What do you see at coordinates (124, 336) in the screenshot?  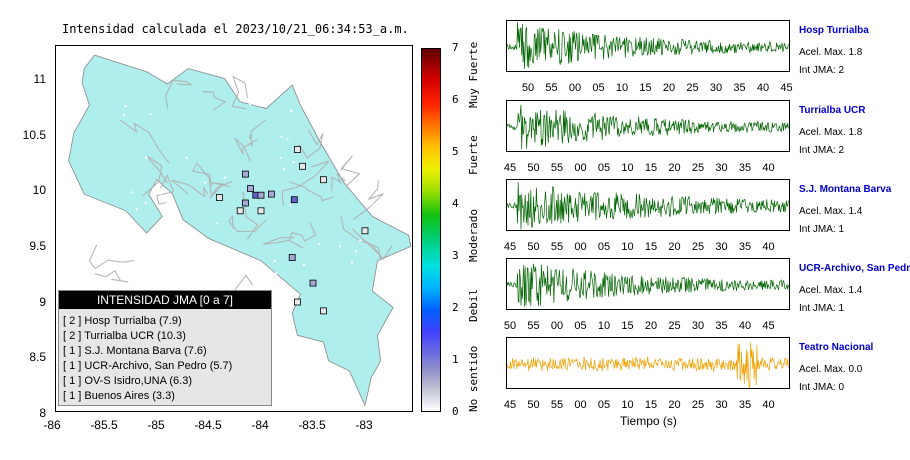 I see `legend-row: [ 2 ] Turrialba UCR (10.3)` at bounding box center [124, 336].